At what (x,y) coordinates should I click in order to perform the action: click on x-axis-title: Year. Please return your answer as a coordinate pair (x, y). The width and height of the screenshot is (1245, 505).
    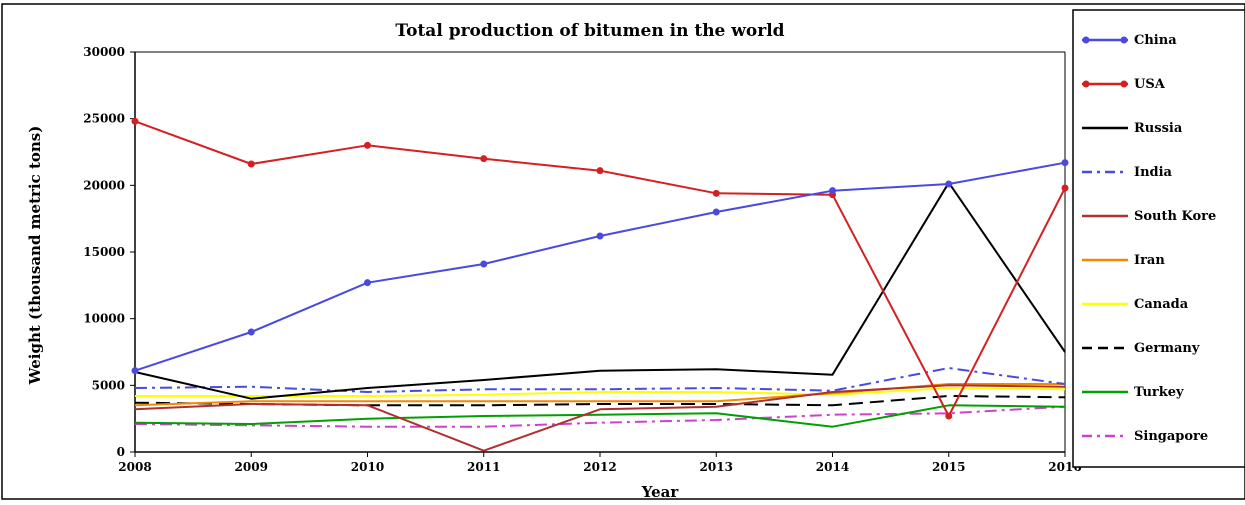
    Looking at the image, I should click on (660, 492).